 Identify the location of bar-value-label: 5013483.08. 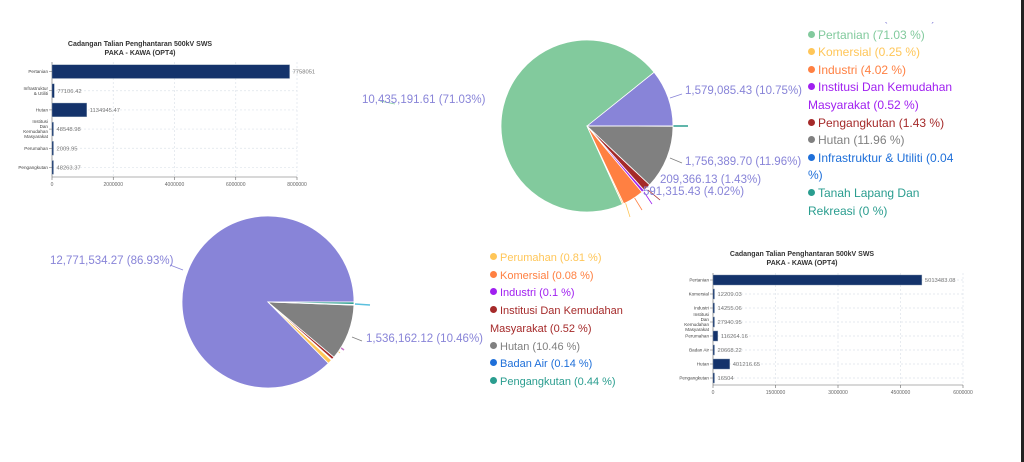
(940, 281).